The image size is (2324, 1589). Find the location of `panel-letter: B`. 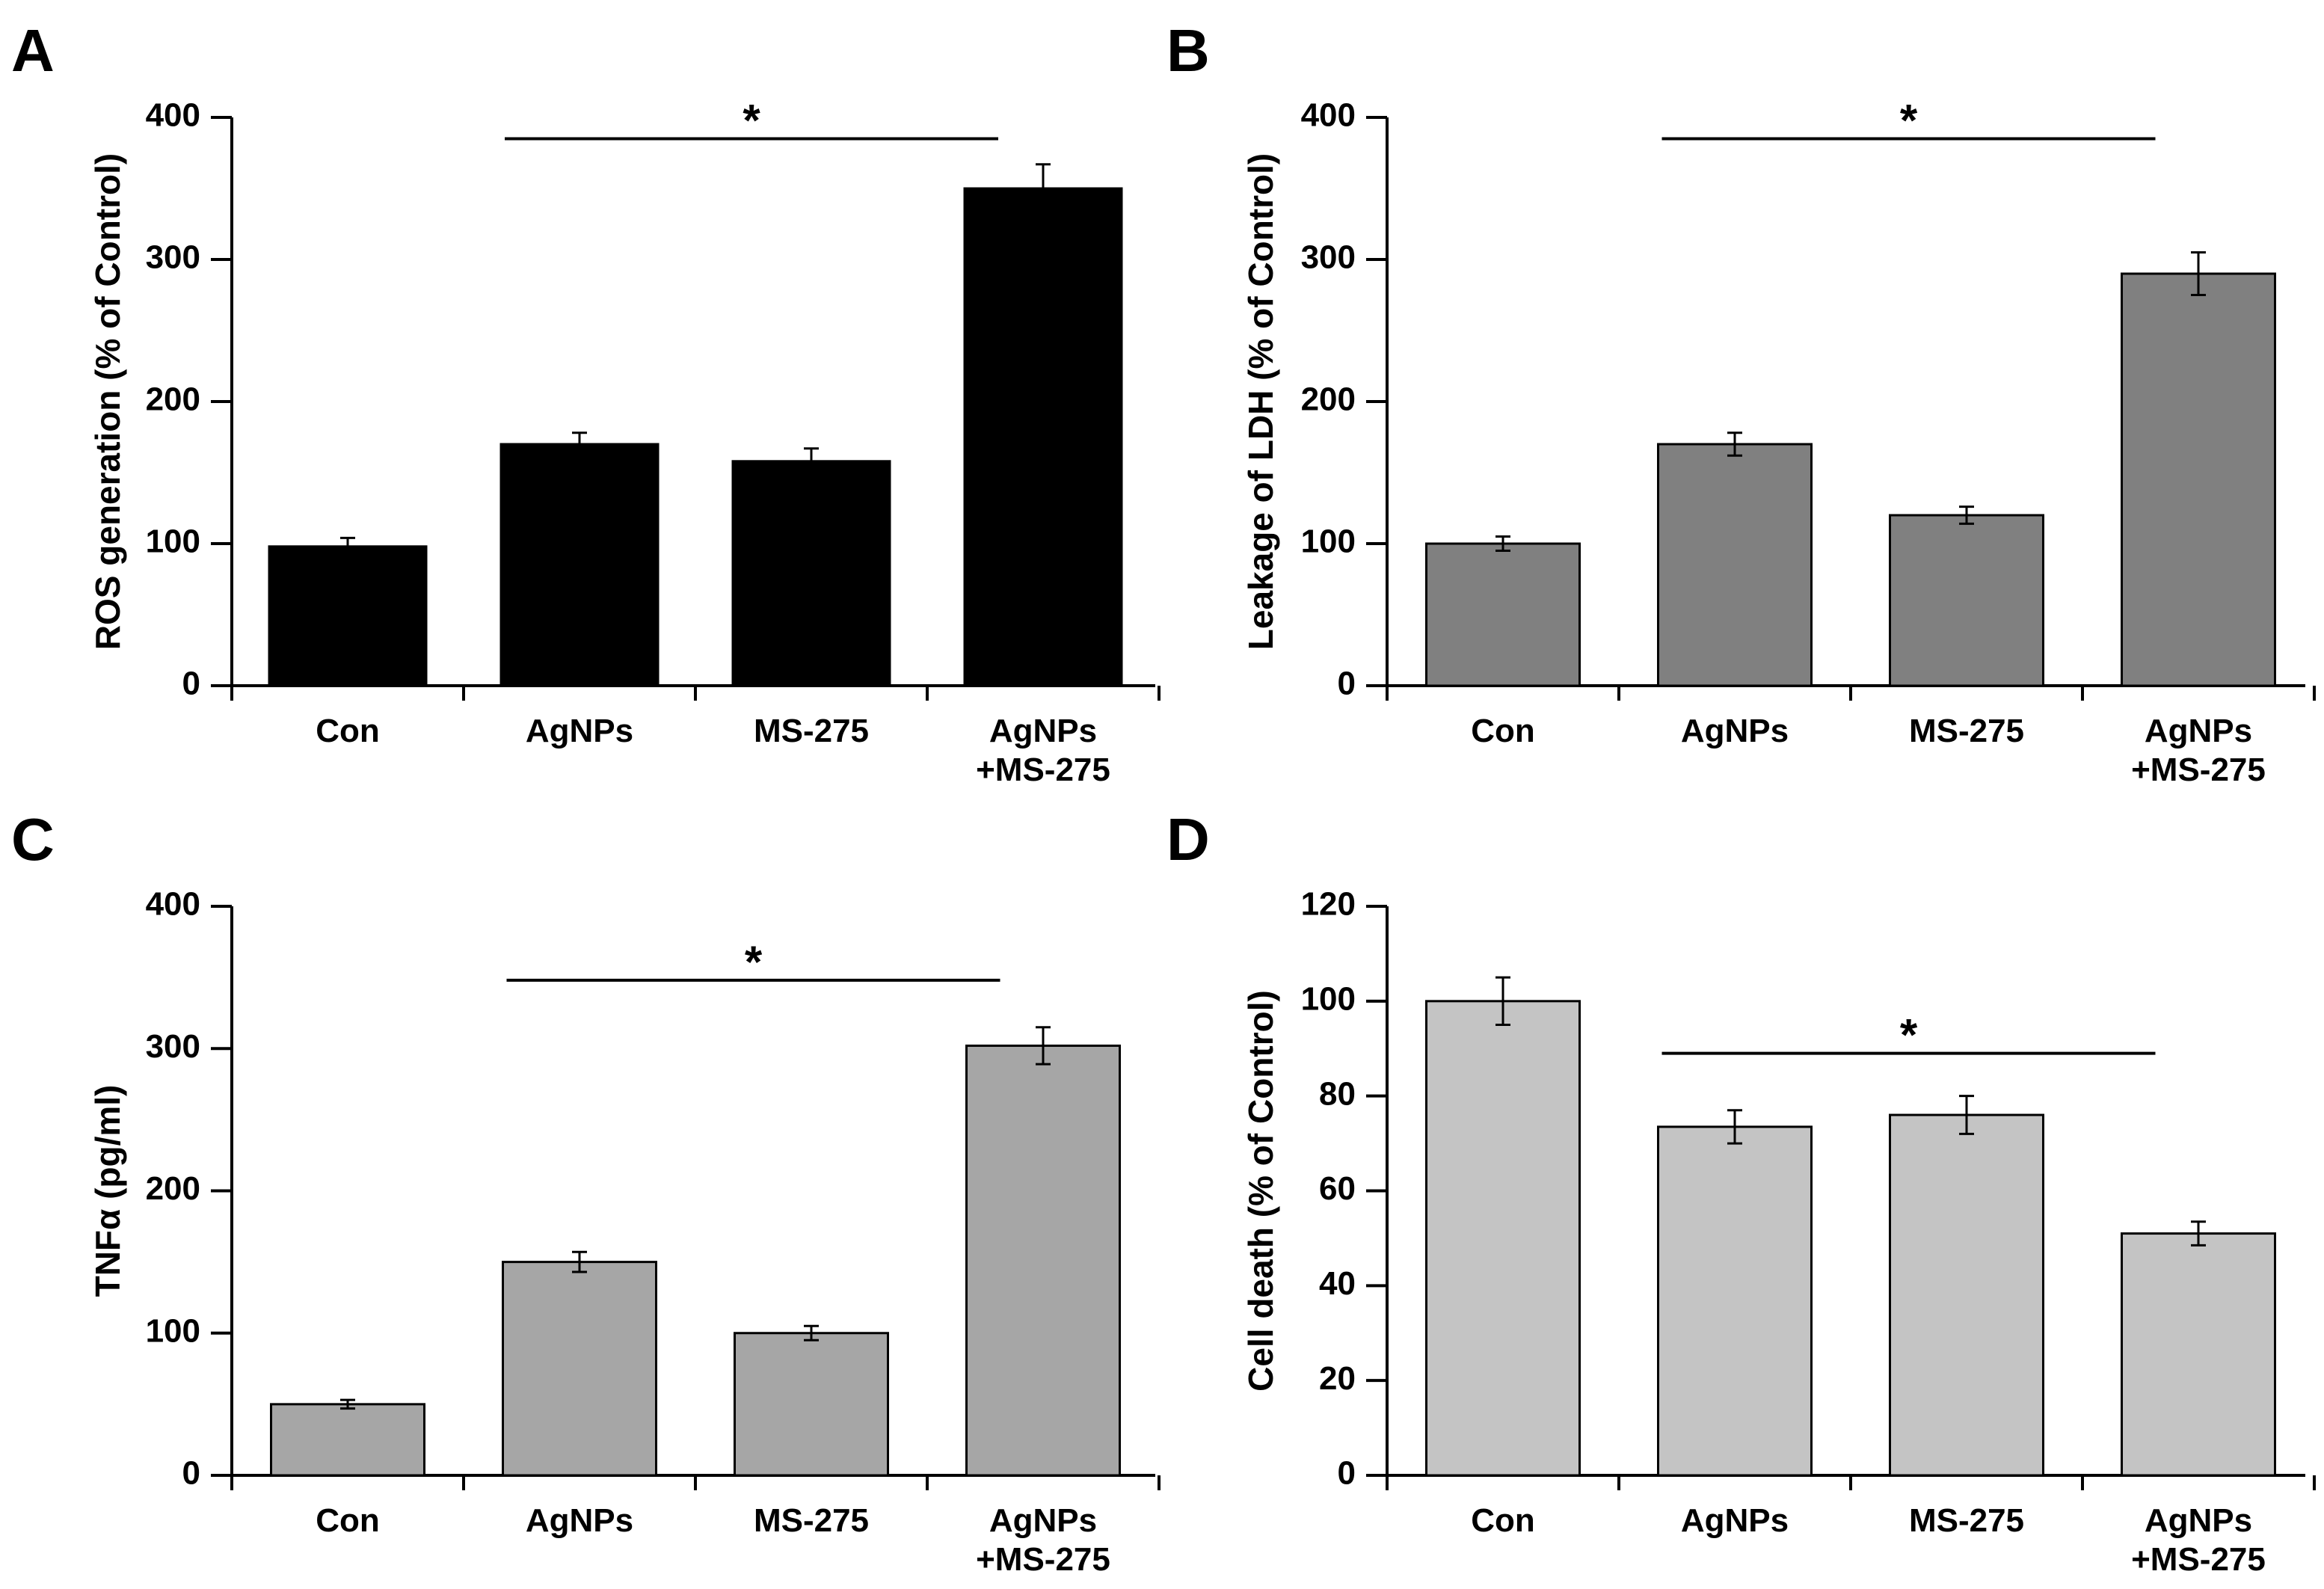

panel-letter: B is located at coordinates (1188, 50).